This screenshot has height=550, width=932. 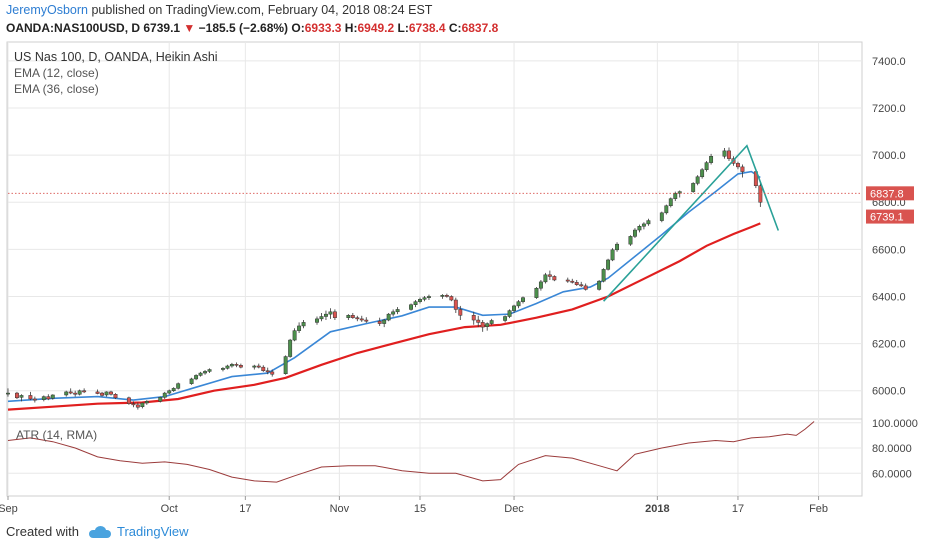 What do you see at coordinates (818, 509) in the screenshot?
I see `time-tick-label: Feb` at bounding box center [818, 509].